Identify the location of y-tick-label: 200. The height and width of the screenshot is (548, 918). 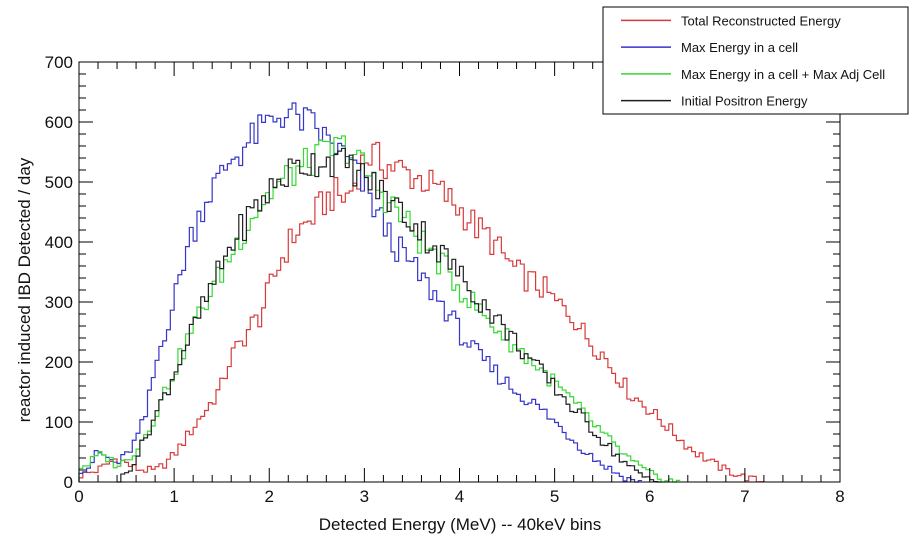
(59, 362).